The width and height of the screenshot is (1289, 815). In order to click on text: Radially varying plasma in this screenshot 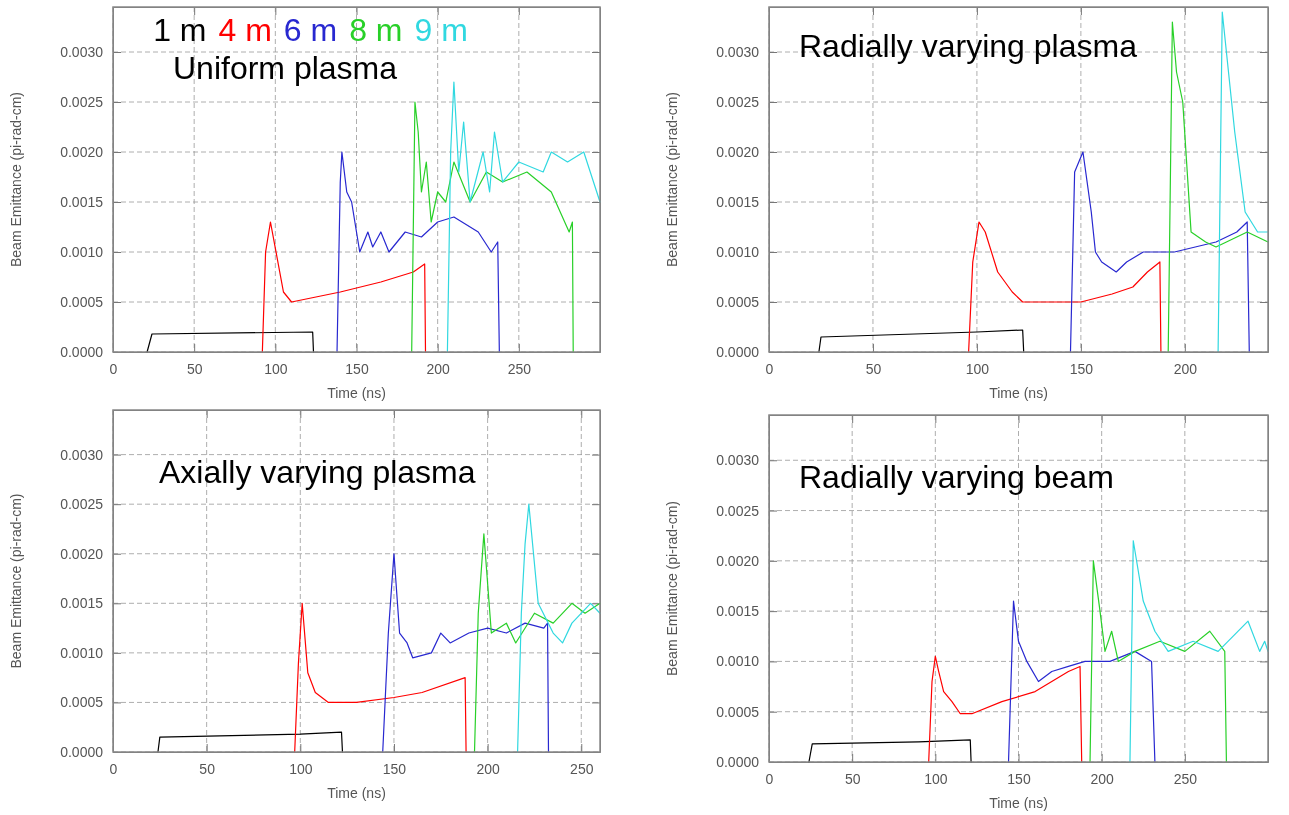, I will do `click(968, 46)`.